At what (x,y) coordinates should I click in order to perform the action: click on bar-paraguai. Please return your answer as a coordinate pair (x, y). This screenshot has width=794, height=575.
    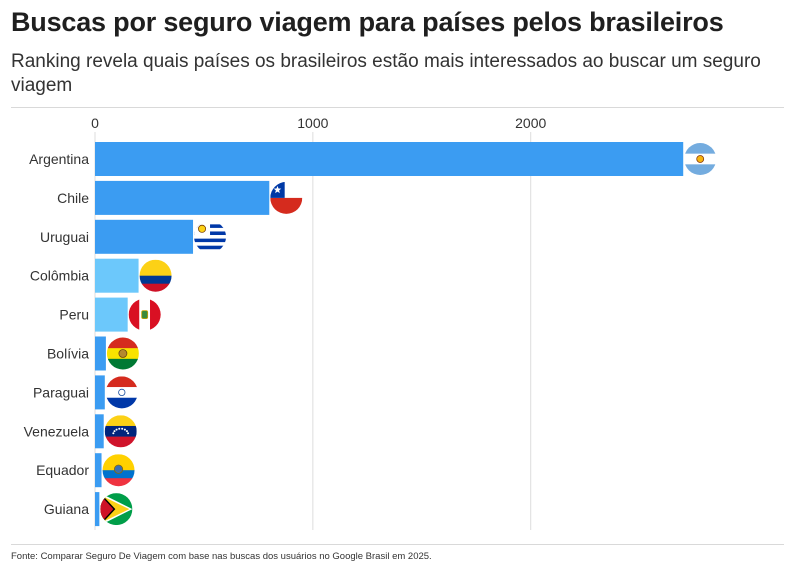
    Looking at the image, I should click on (100, 392).